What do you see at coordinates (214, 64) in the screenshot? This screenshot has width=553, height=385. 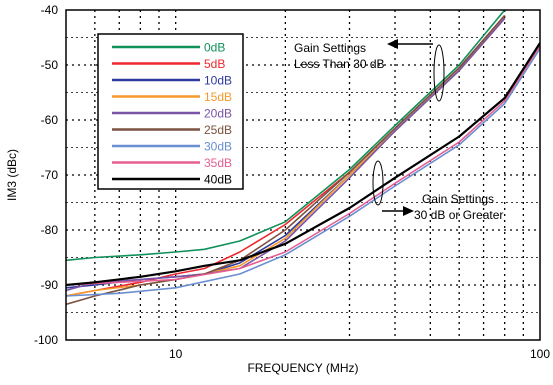 I see `legend-label-5dB: 5dB` at bounding box center [214, 64].